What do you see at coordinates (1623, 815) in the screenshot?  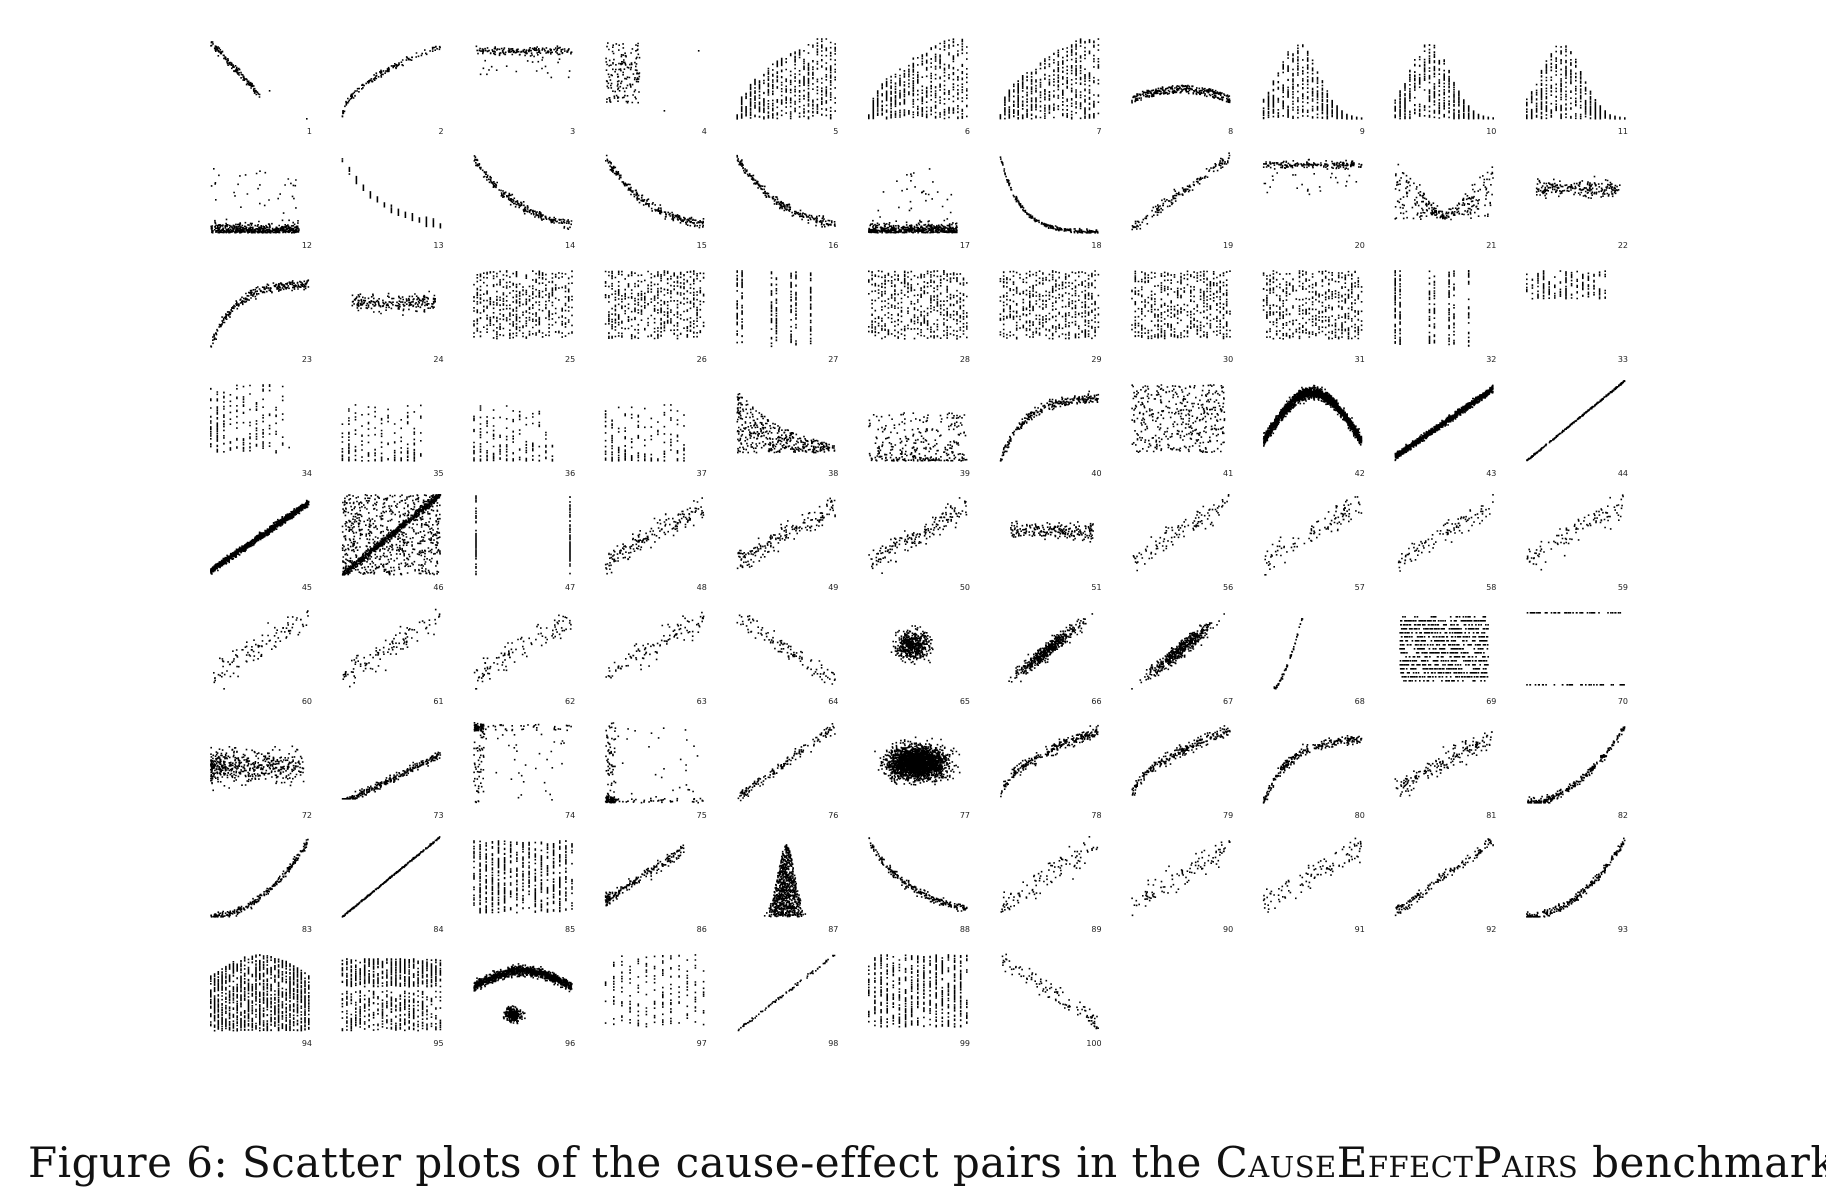 I see `panel-label-82: 82` at bounding box center [1623, 815].